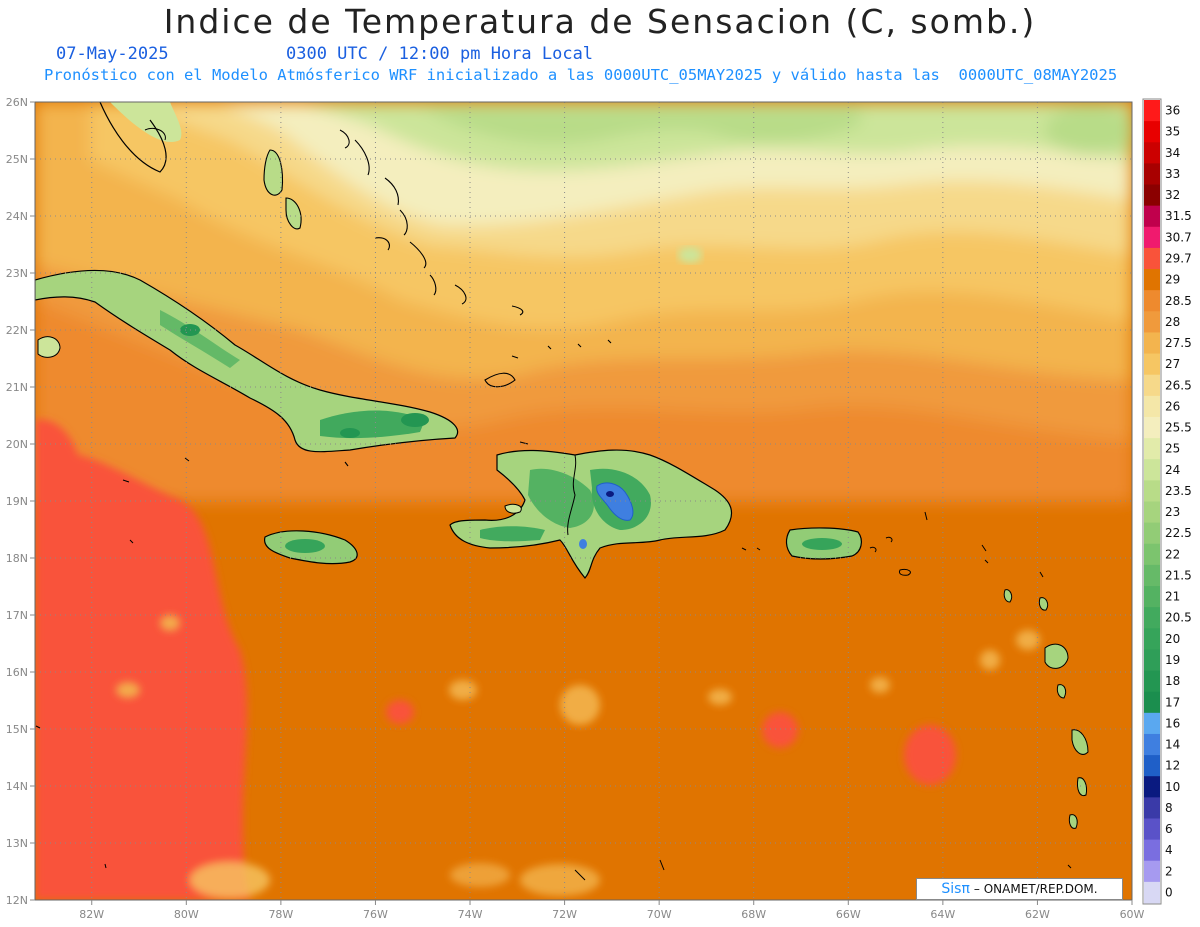 This screenshot has height=927, width=1200. I want to click on cordillera-cold-core, so click(615, 501).